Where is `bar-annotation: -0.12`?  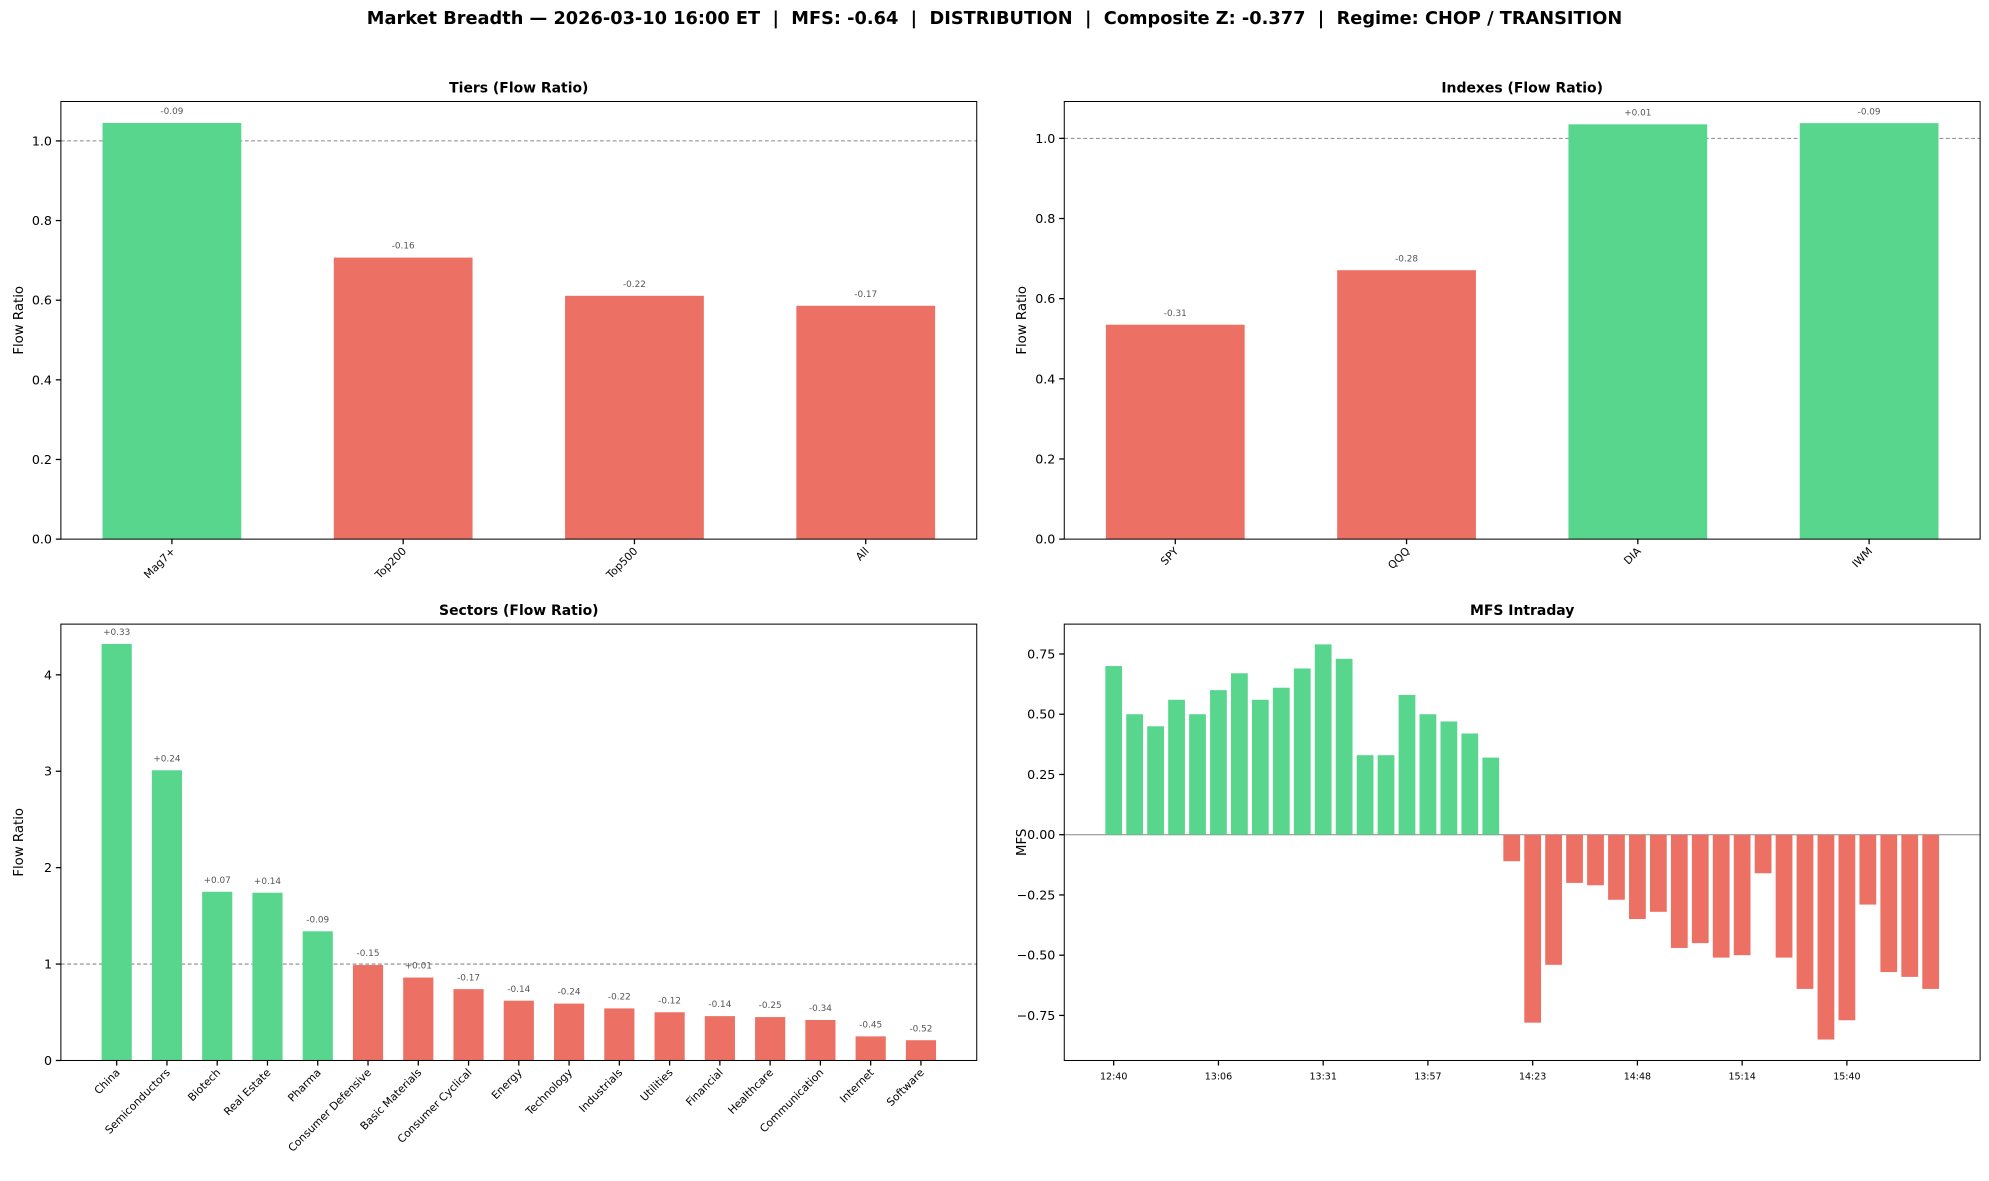 bar-annotation: -0.12 is located at coordinates (669, 1001).